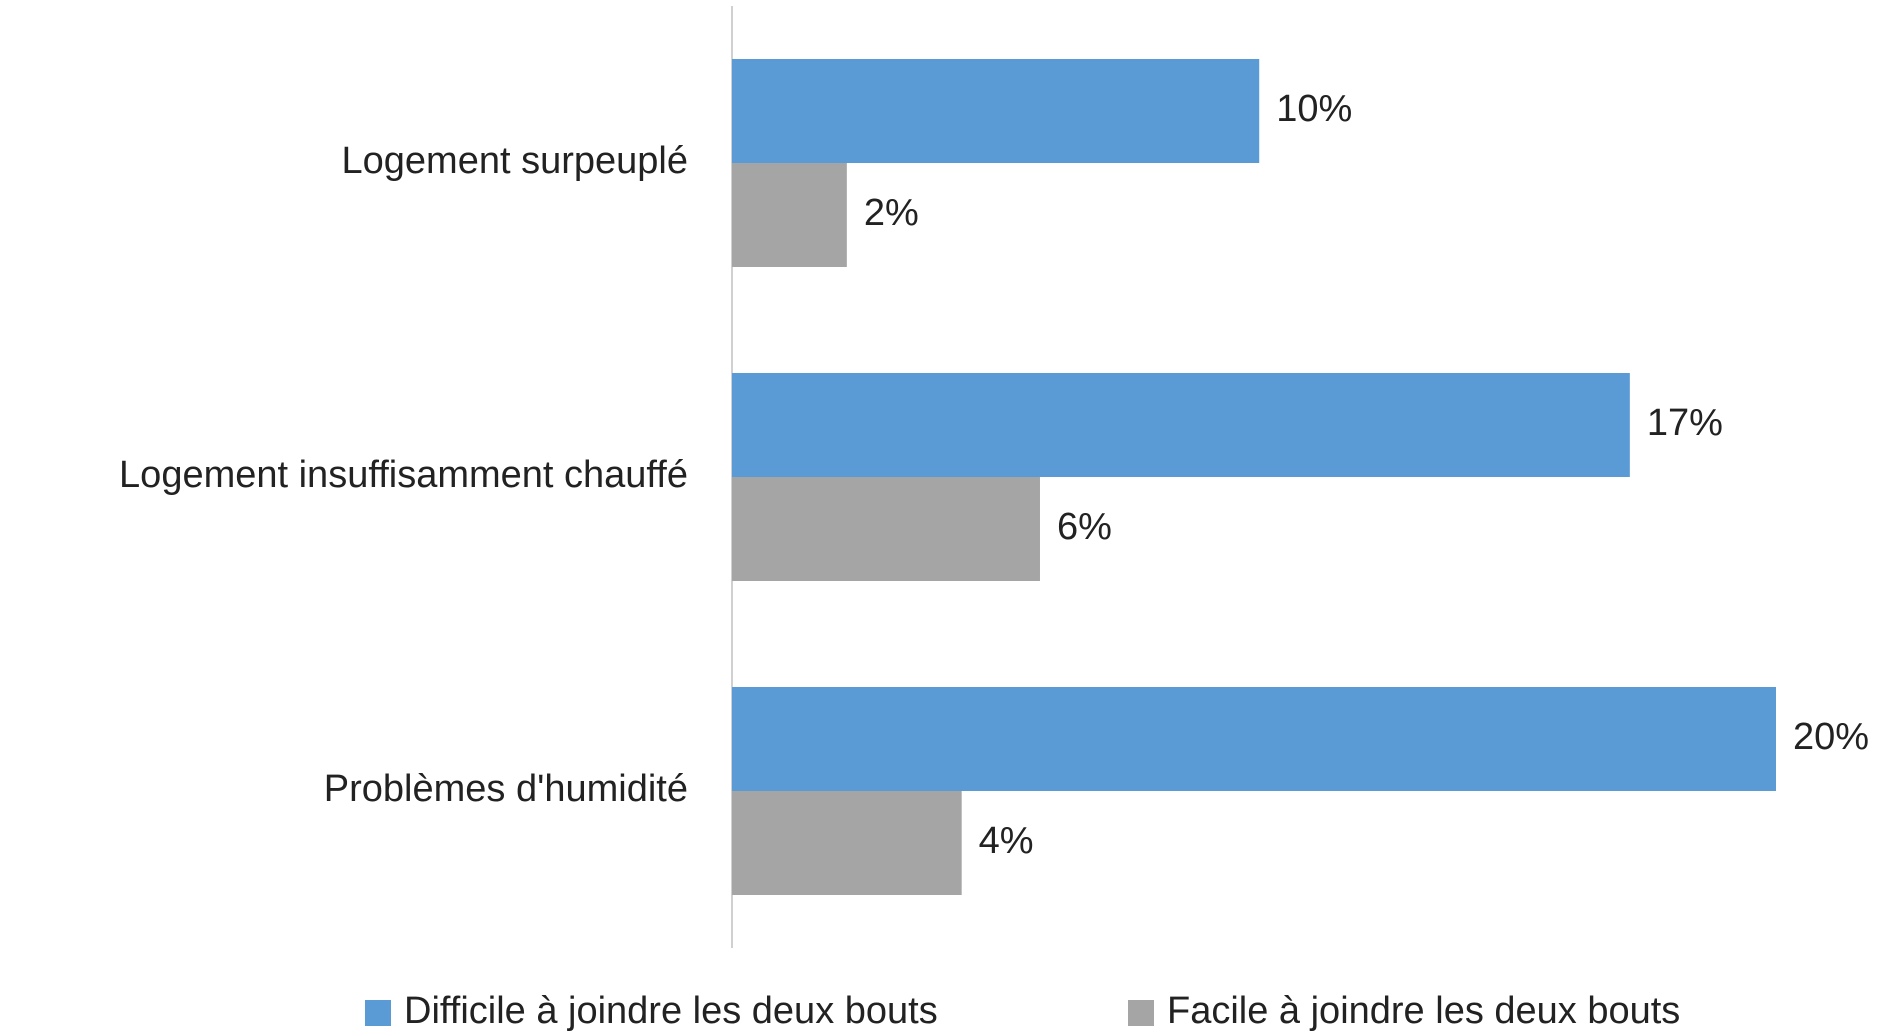 Image resolution: width=1880 pixels, height=1036 pixels. What do you see at coordinates (1685, 423) in the screenshot?
I see `value-label: 17%` at bounding box center [1685, 423].